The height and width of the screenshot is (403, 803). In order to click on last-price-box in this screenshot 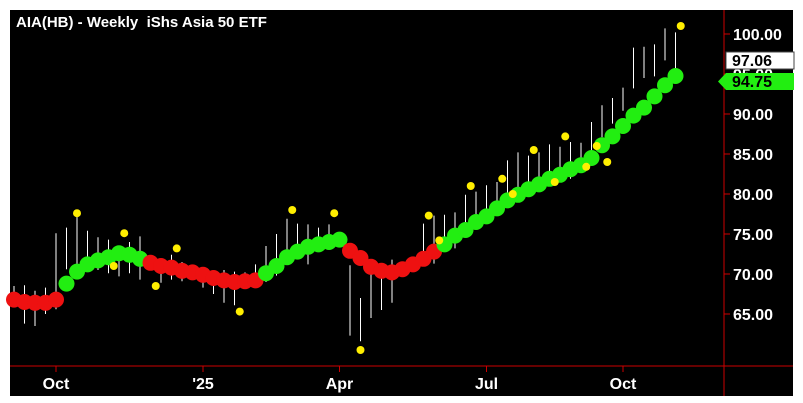, I will do `click(760, 60)`.